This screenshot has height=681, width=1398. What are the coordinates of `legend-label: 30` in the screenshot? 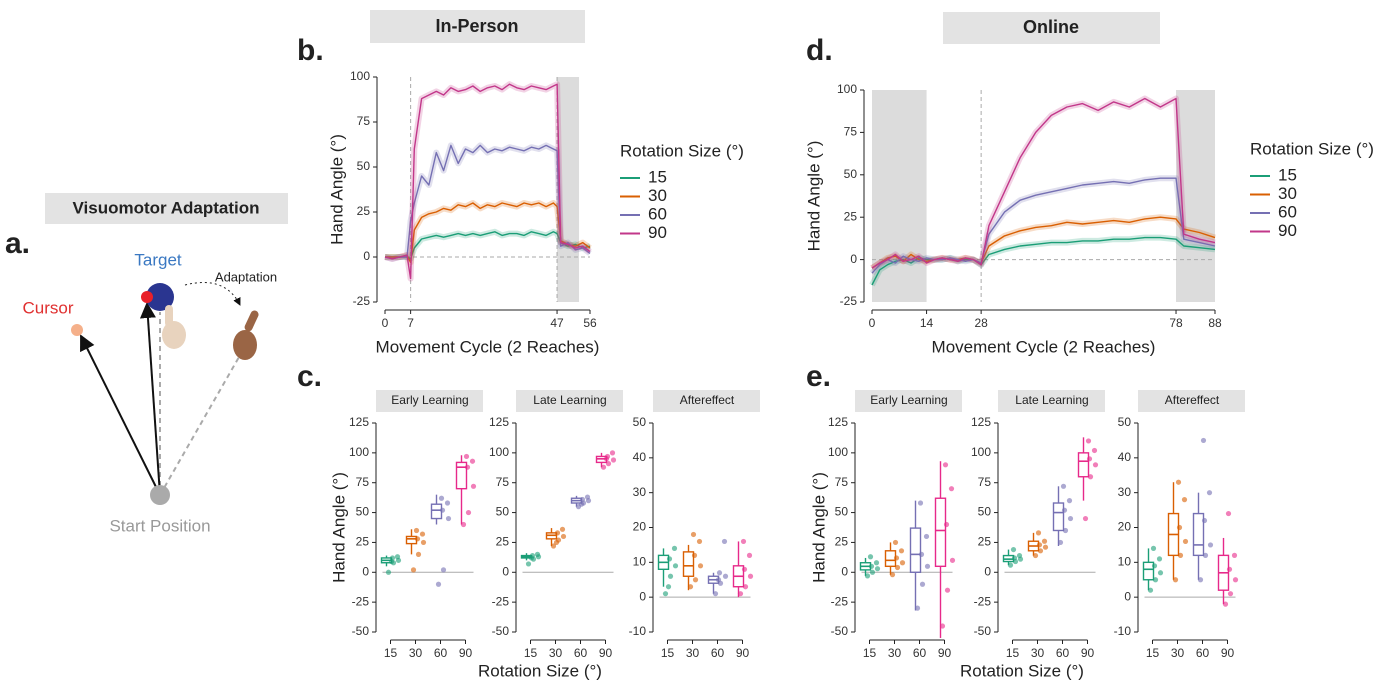 It's located at (657, 195).